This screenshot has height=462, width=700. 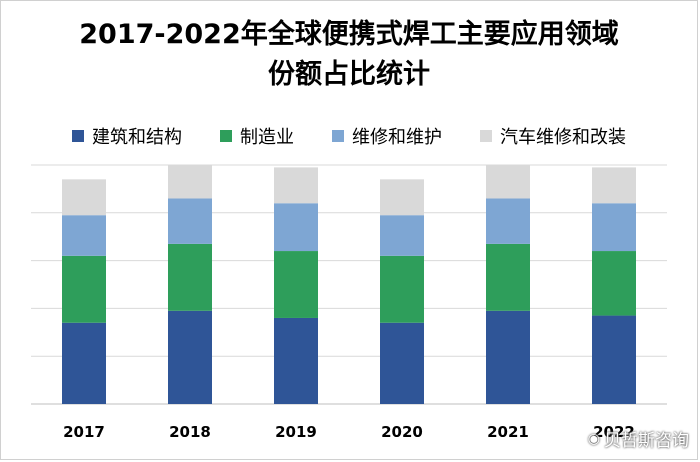 I want to click on bar-segment-2021-s0, so click(x=508, y=357).